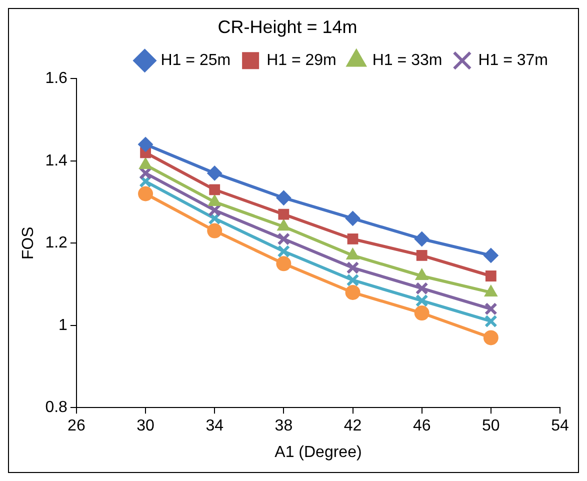  I want to click on x-tick-label: 30, so click(145, 426).